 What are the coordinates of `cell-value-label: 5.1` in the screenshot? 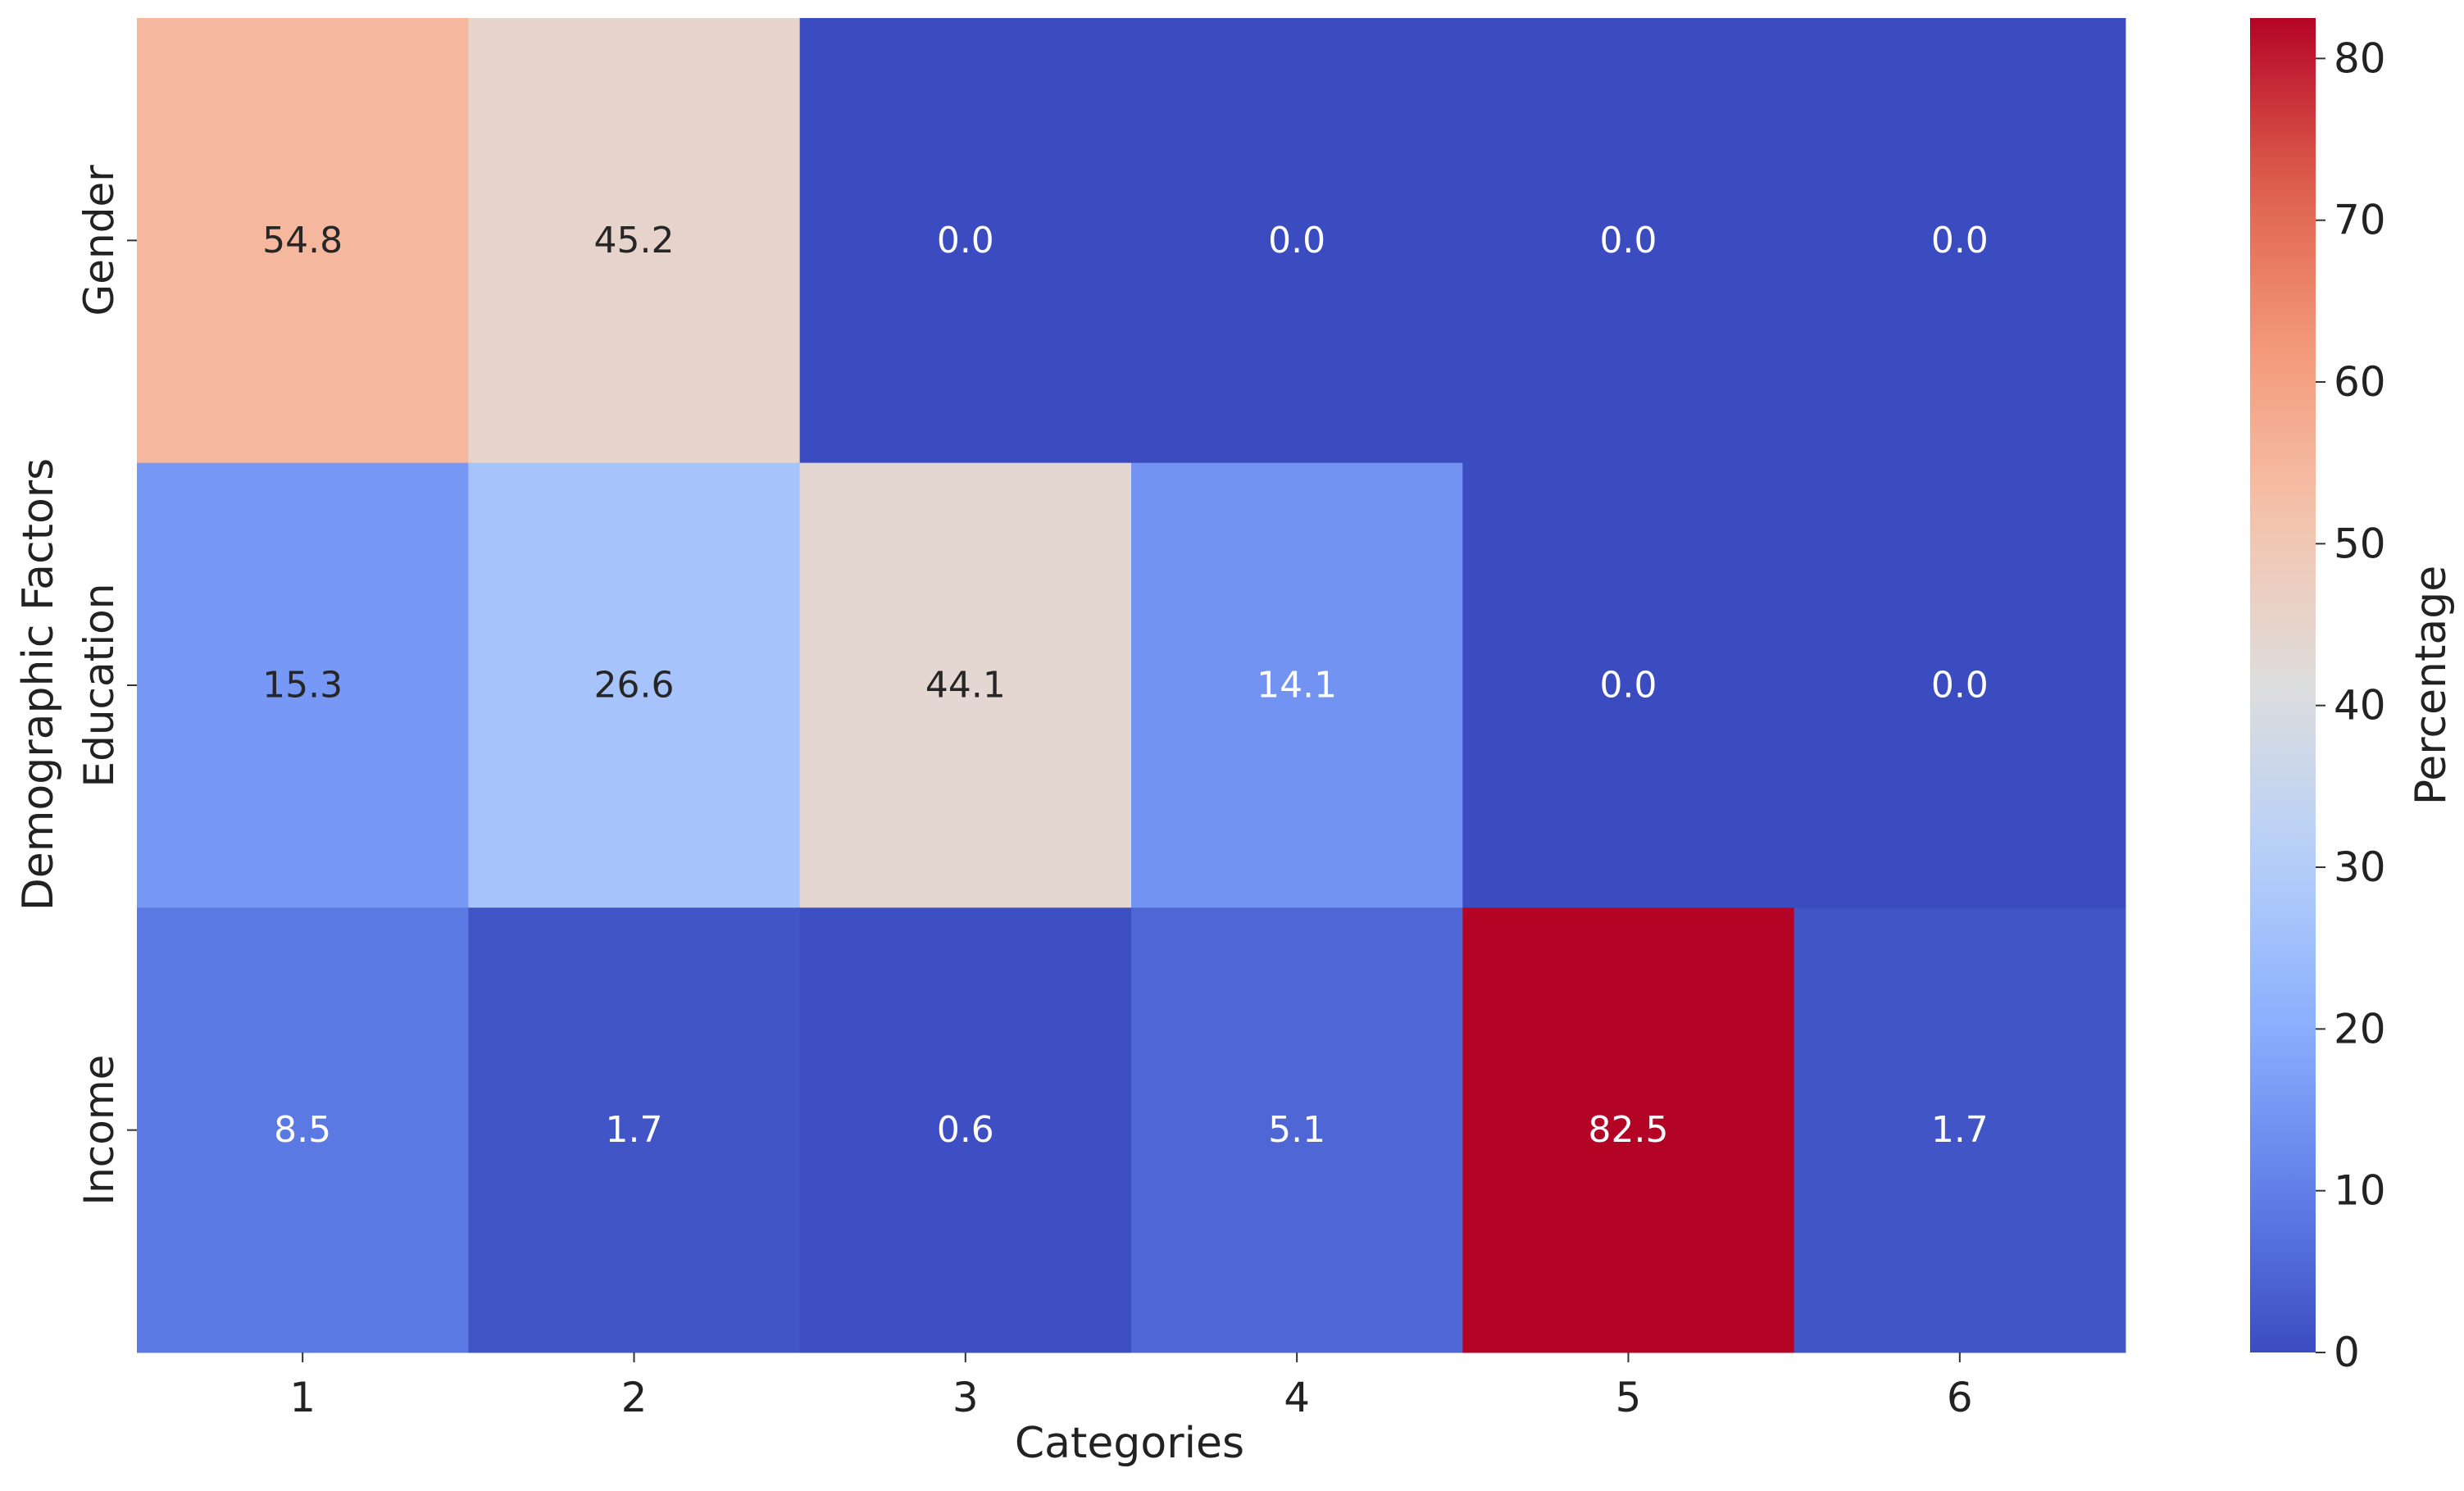 It's located at (1296, 1130).